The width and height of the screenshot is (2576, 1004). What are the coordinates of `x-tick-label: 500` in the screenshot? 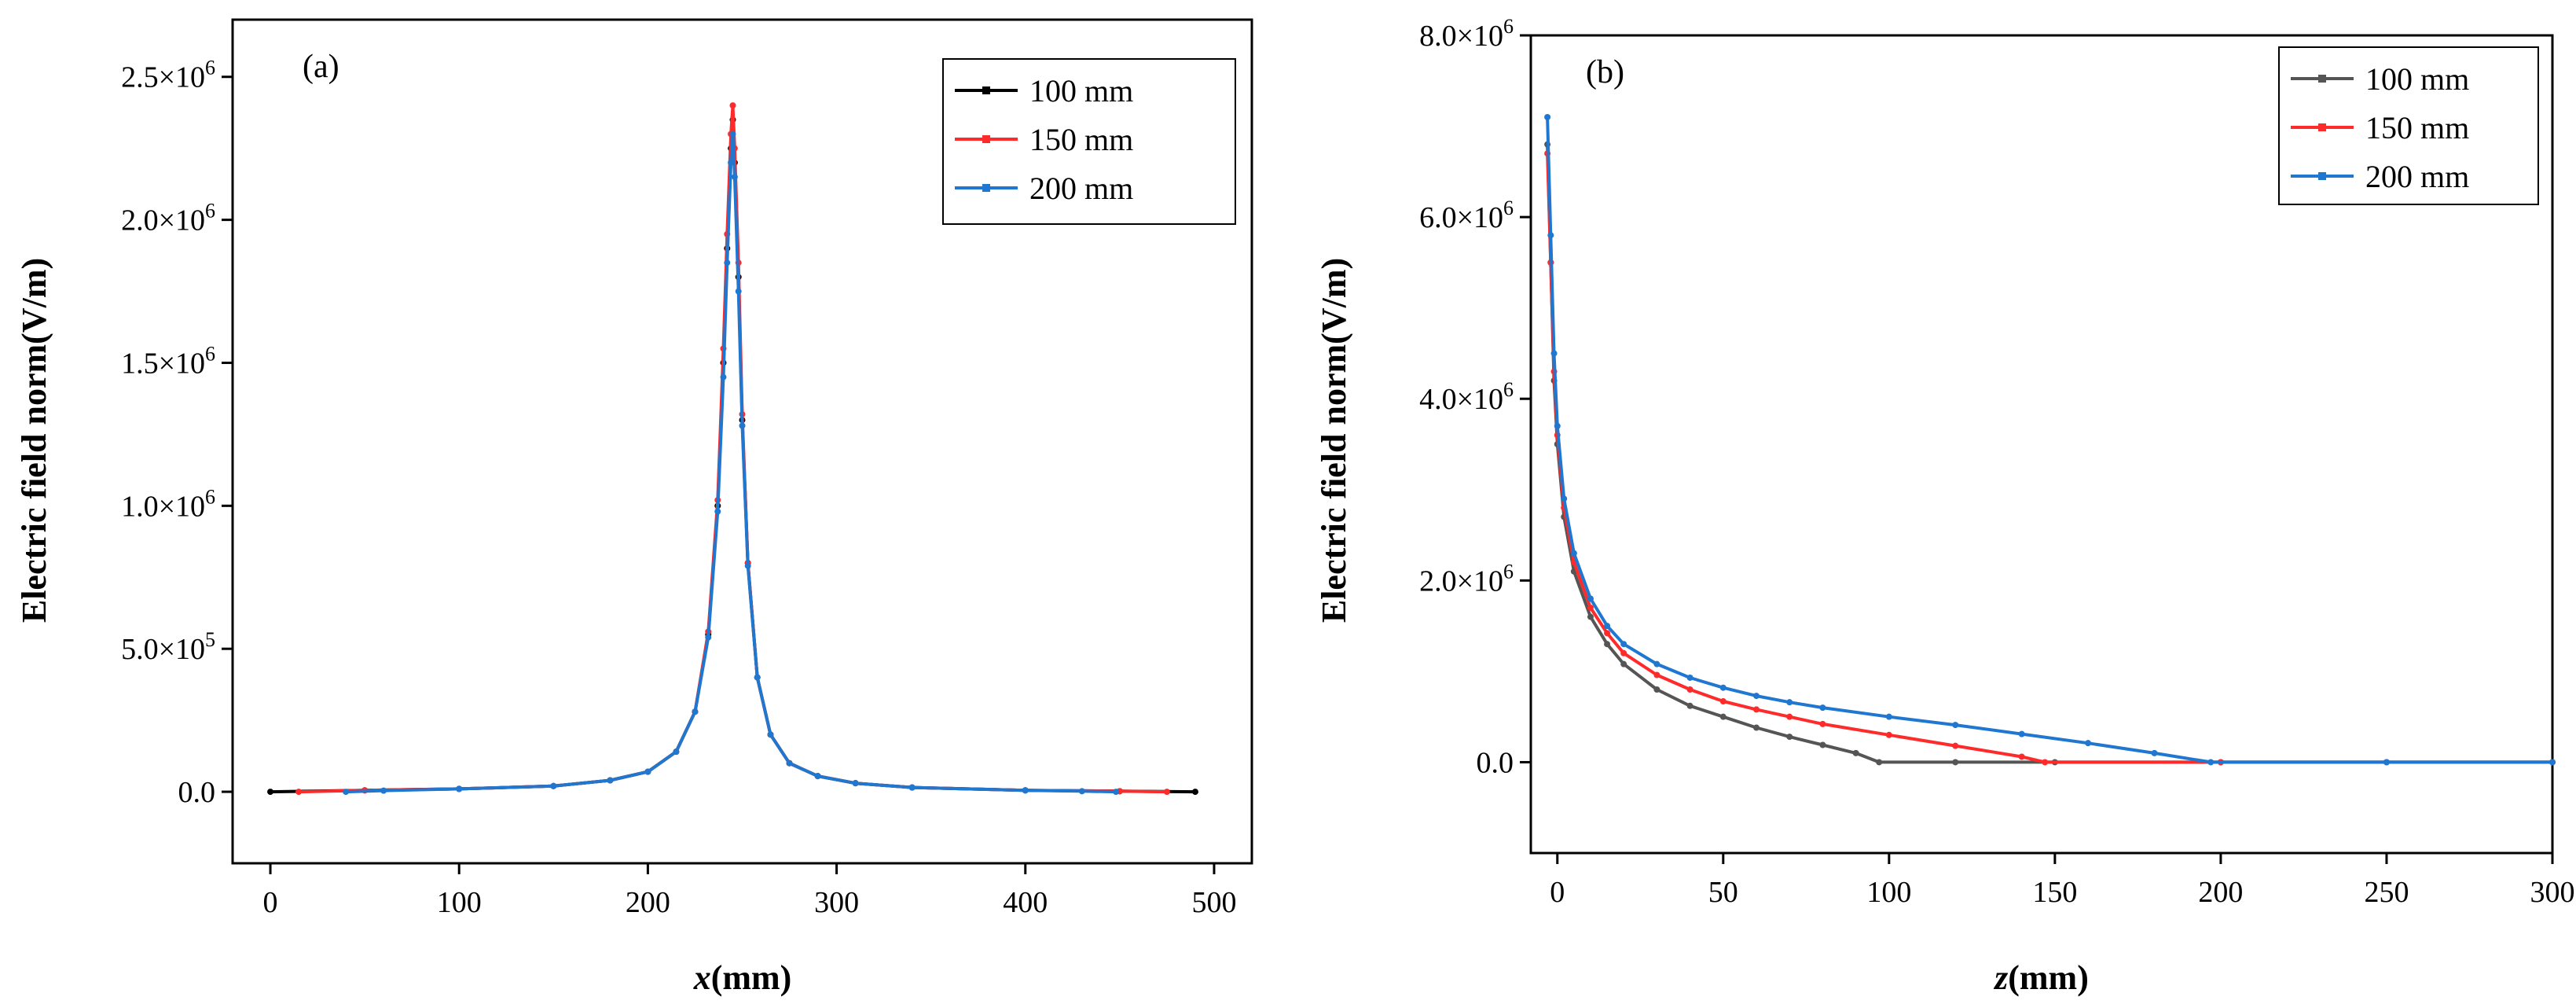 It's located at (1213, 903).